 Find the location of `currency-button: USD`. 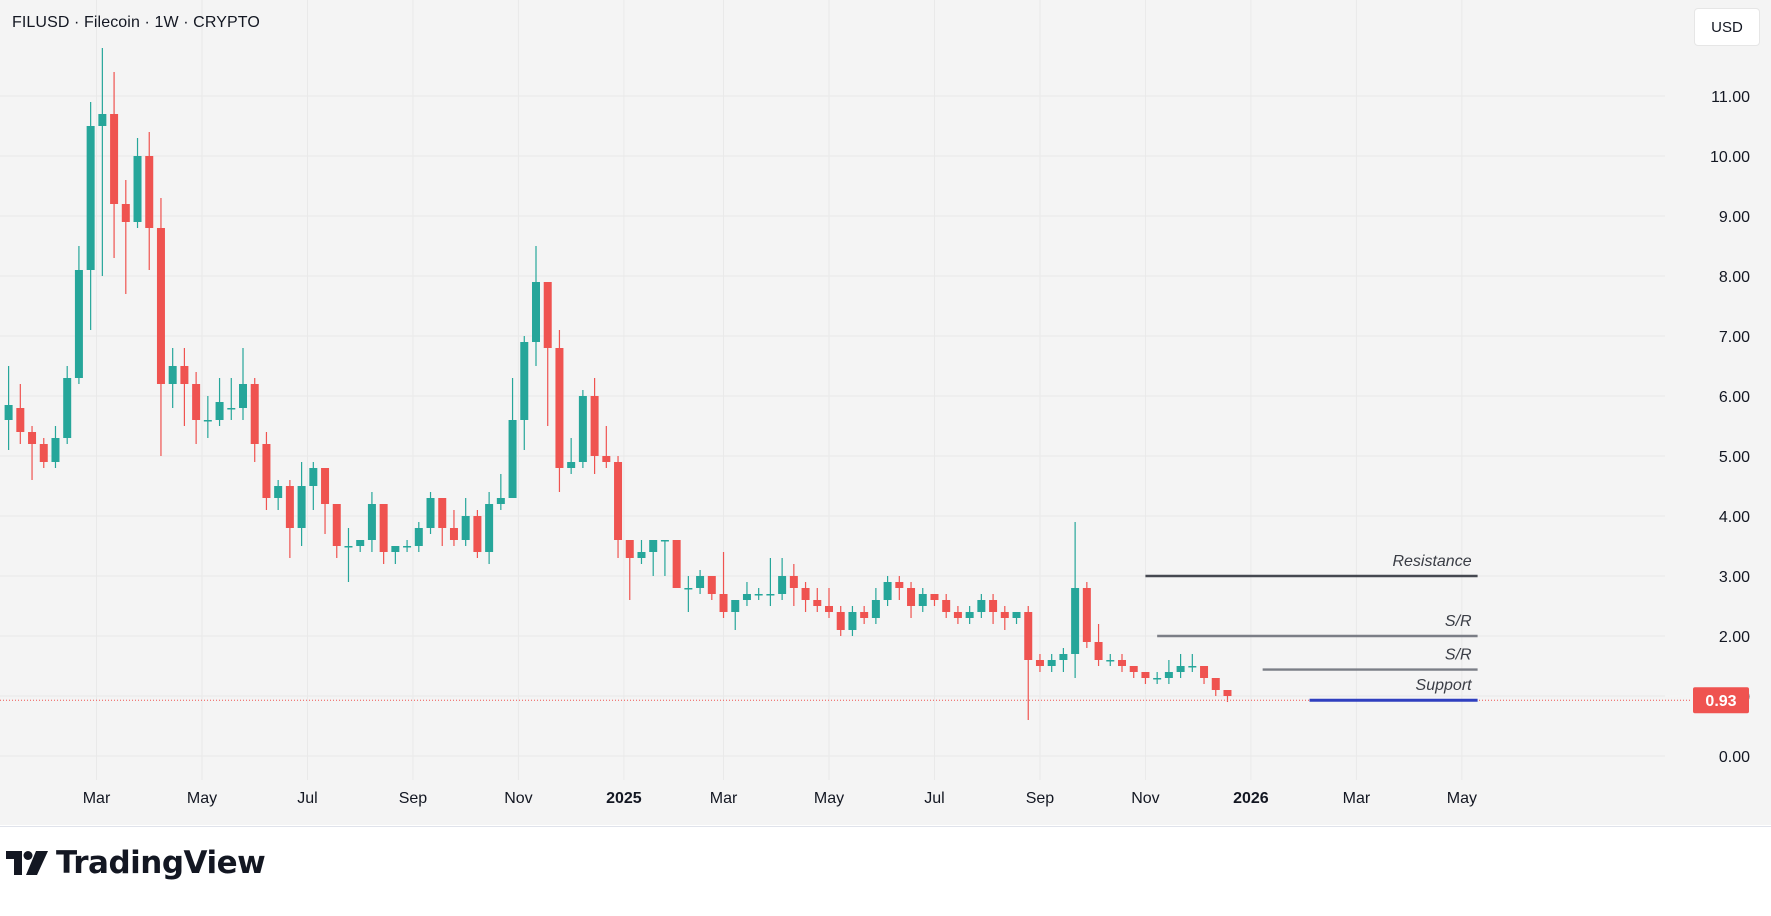

currency-button: USD is located at coordinates (1727, 27).